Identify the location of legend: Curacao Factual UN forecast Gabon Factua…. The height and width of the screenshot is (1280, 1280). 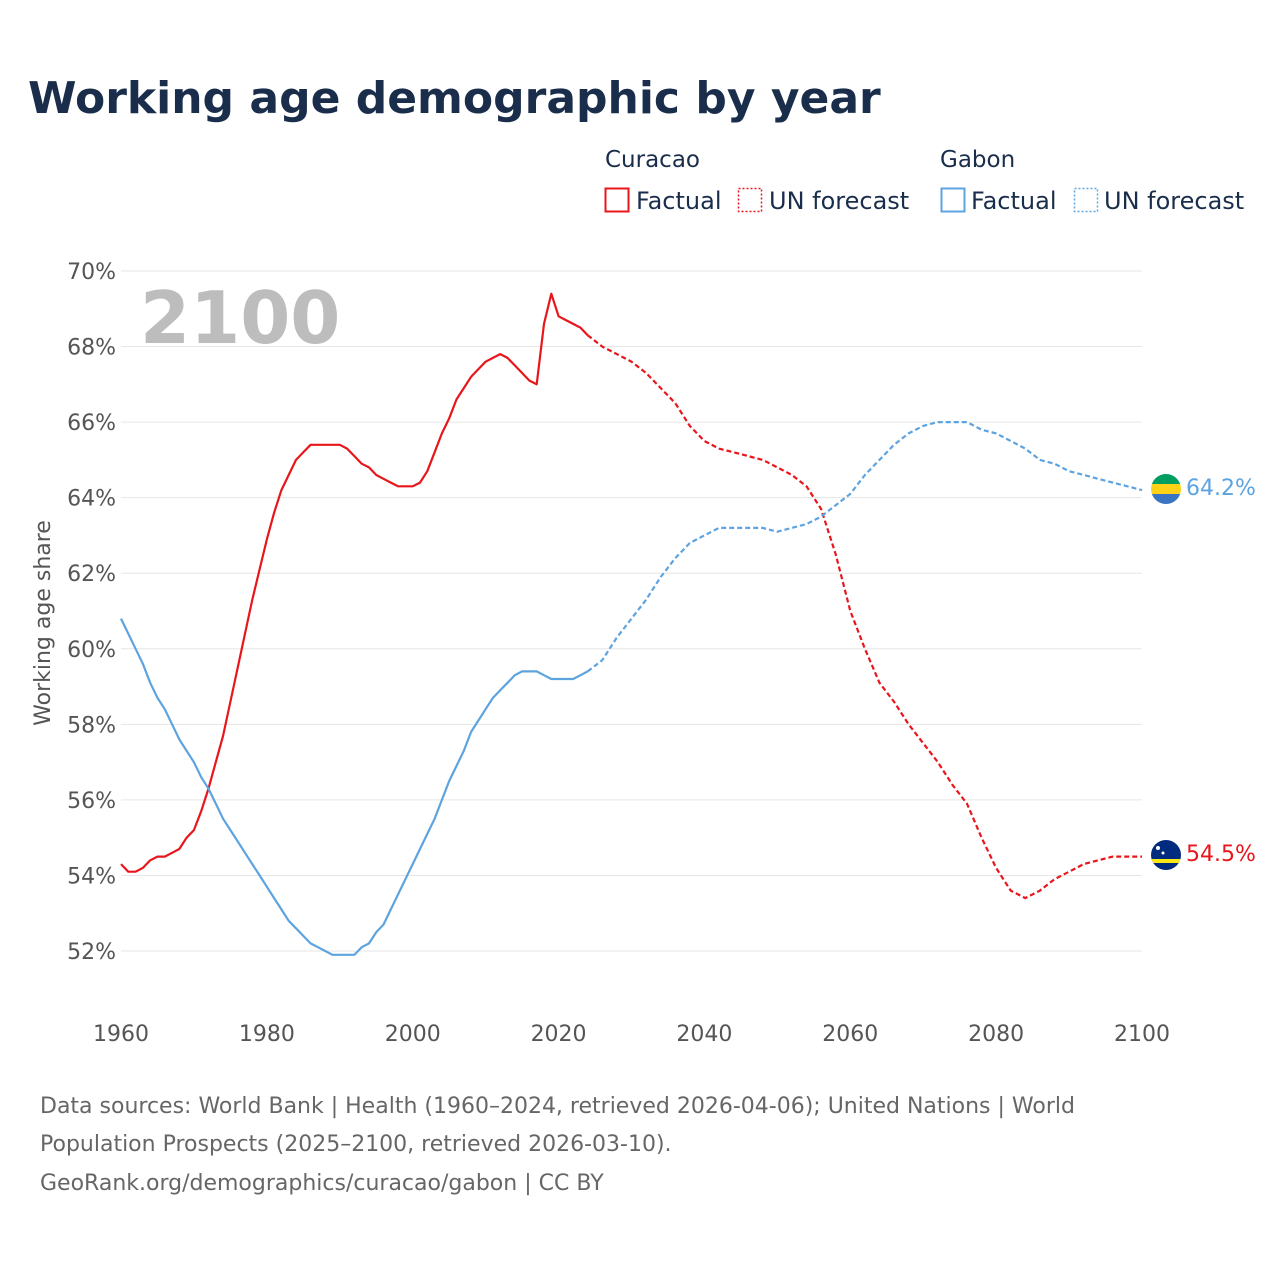
(924, 181).